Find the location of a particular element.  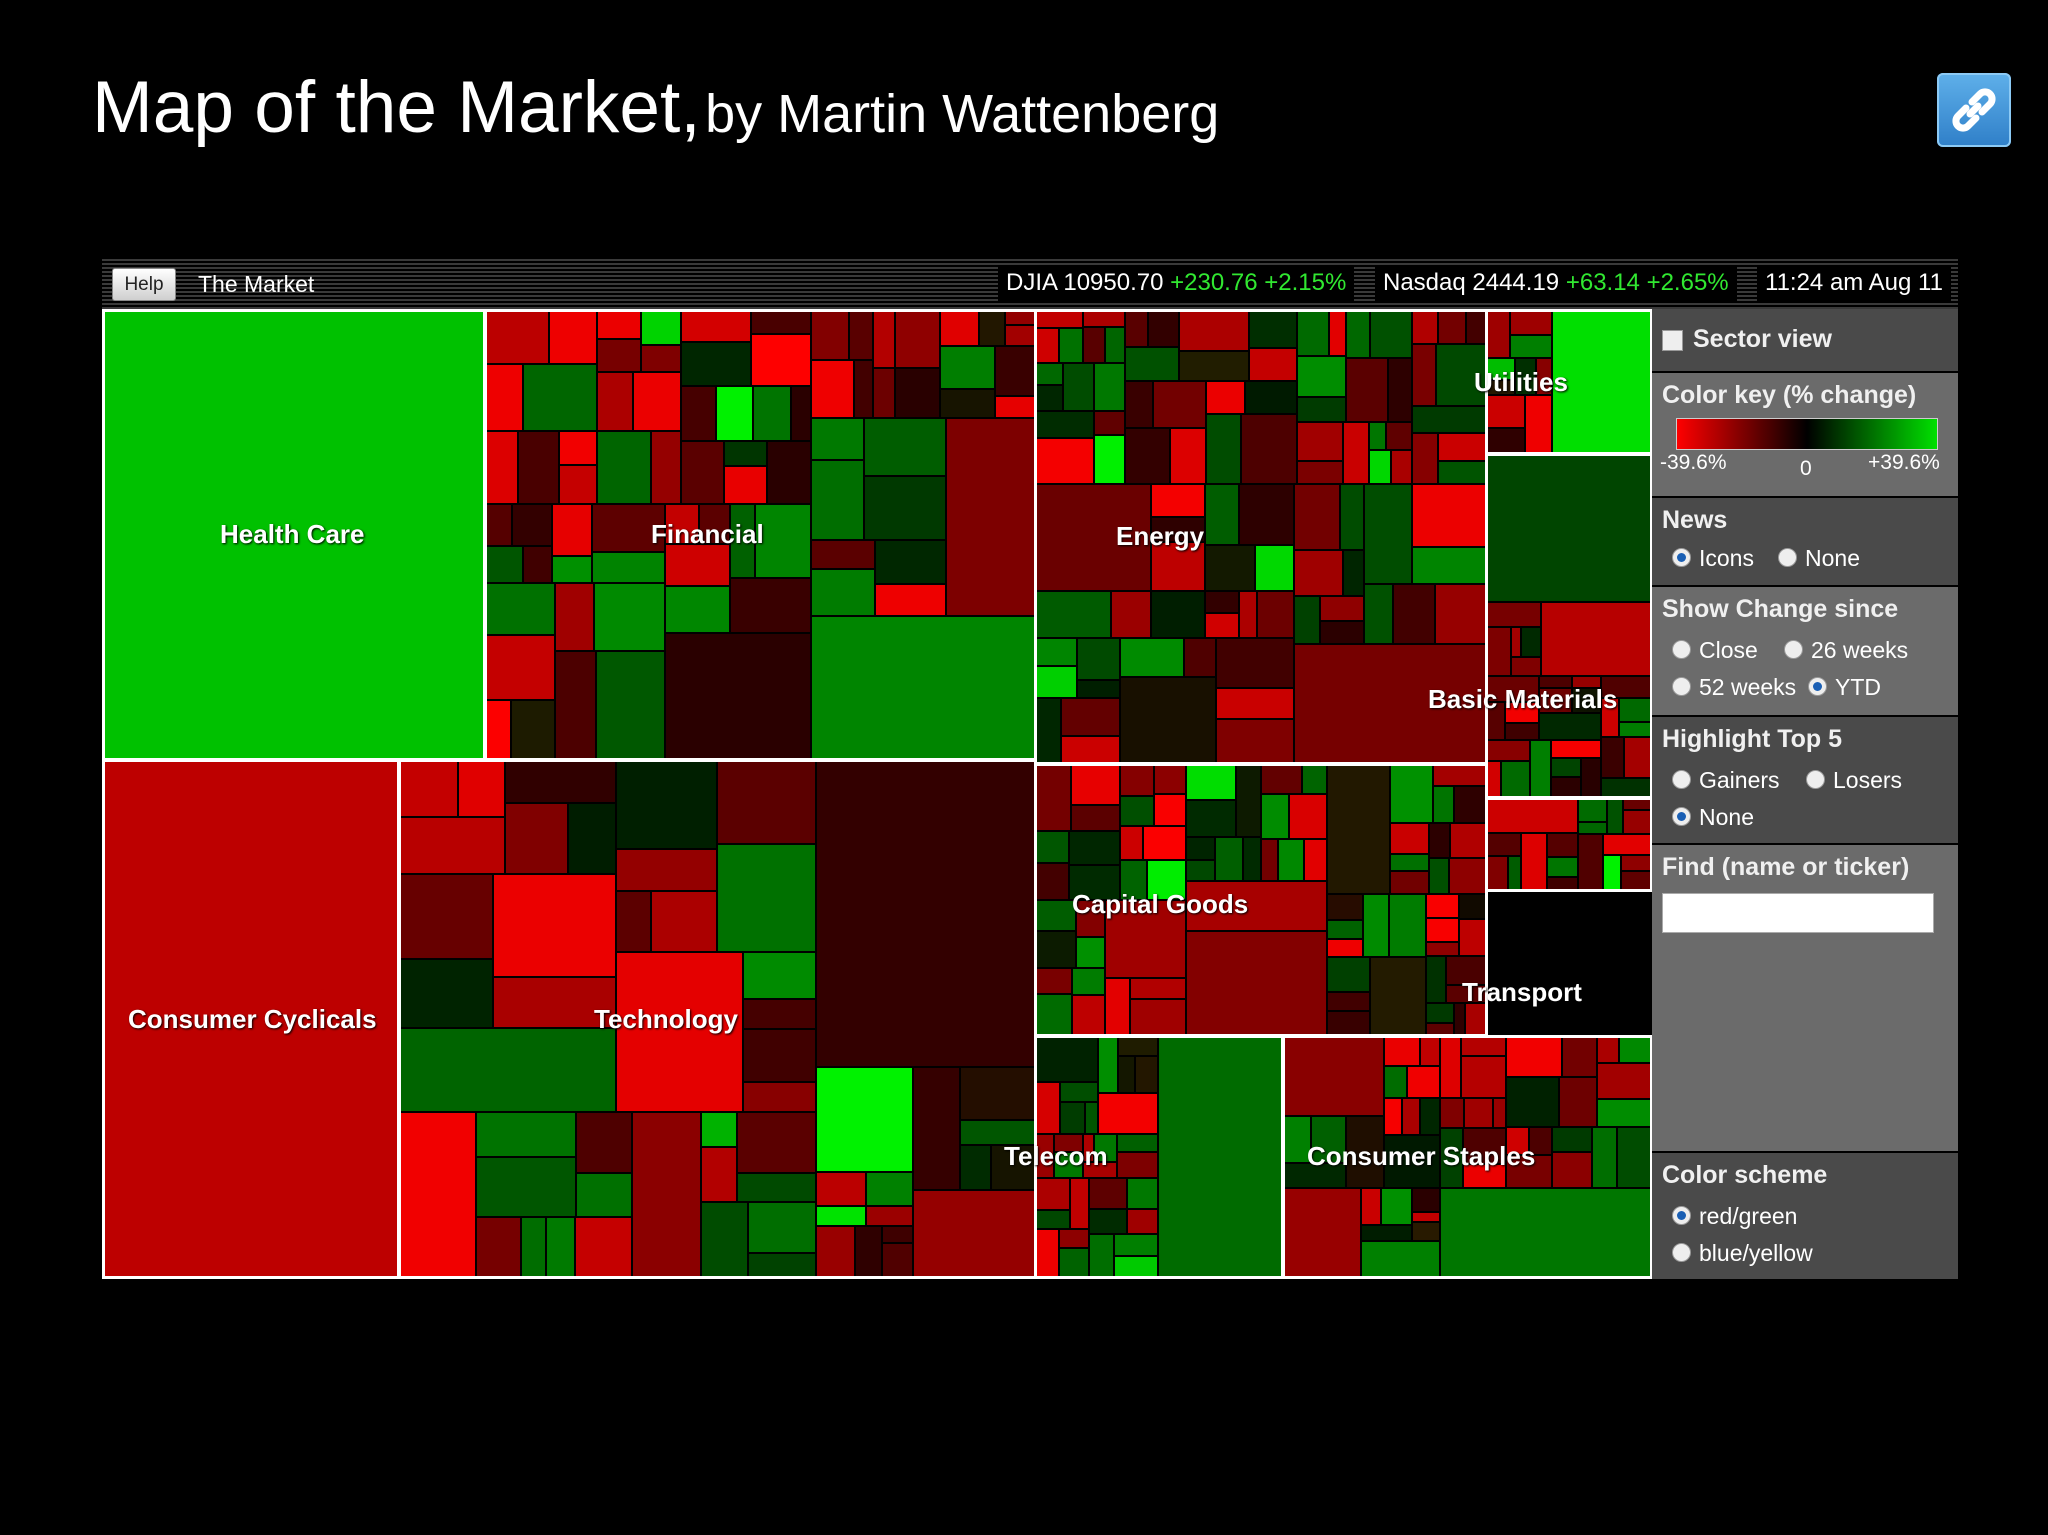

change-option-52-weeks: 52 weeks is located at coordinates (1734, 687).